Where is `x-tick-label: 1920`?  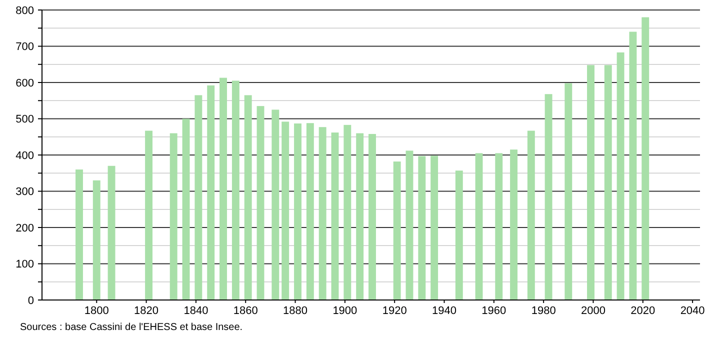 x-tick-label: 1920 is located at coordinates (394, 311).